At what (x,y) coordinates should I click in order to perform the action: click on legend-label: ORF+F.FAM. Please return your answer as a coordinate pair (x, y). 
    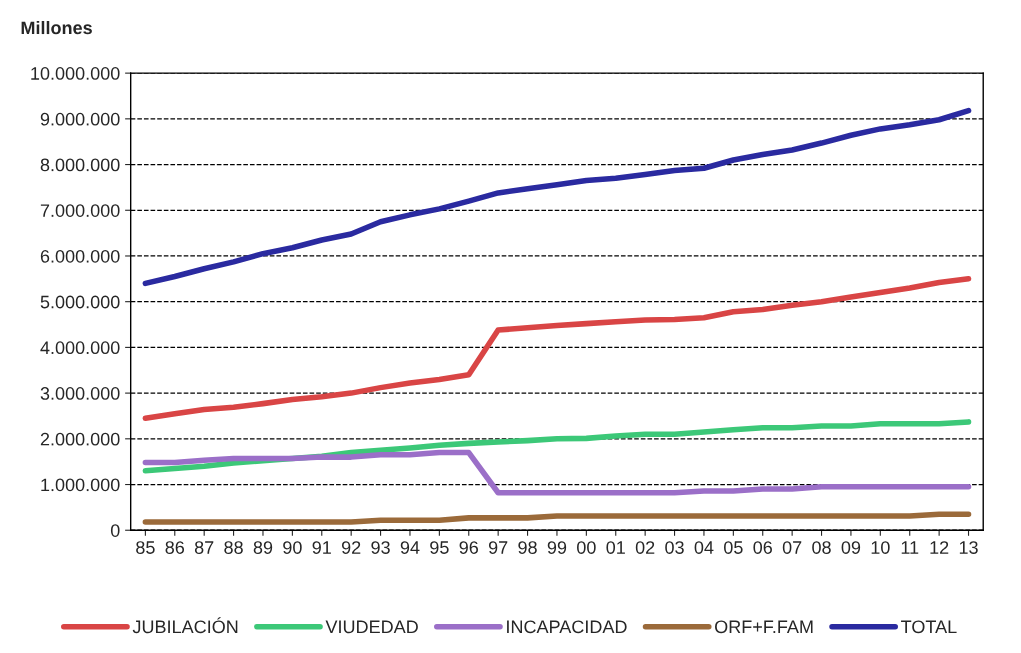
    Looking at the image, I should click on (764, 627).